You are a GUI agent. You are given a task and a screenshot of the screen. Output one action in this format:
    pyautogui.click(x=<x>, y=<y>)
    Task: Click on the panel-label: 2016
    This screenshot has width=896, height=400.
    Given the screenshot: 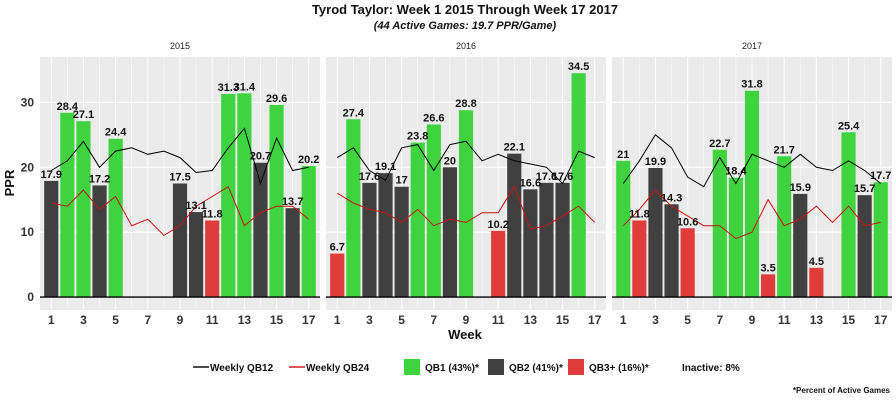 What is the action you would take?
    pyautogui.click(x=466, y=46)
    